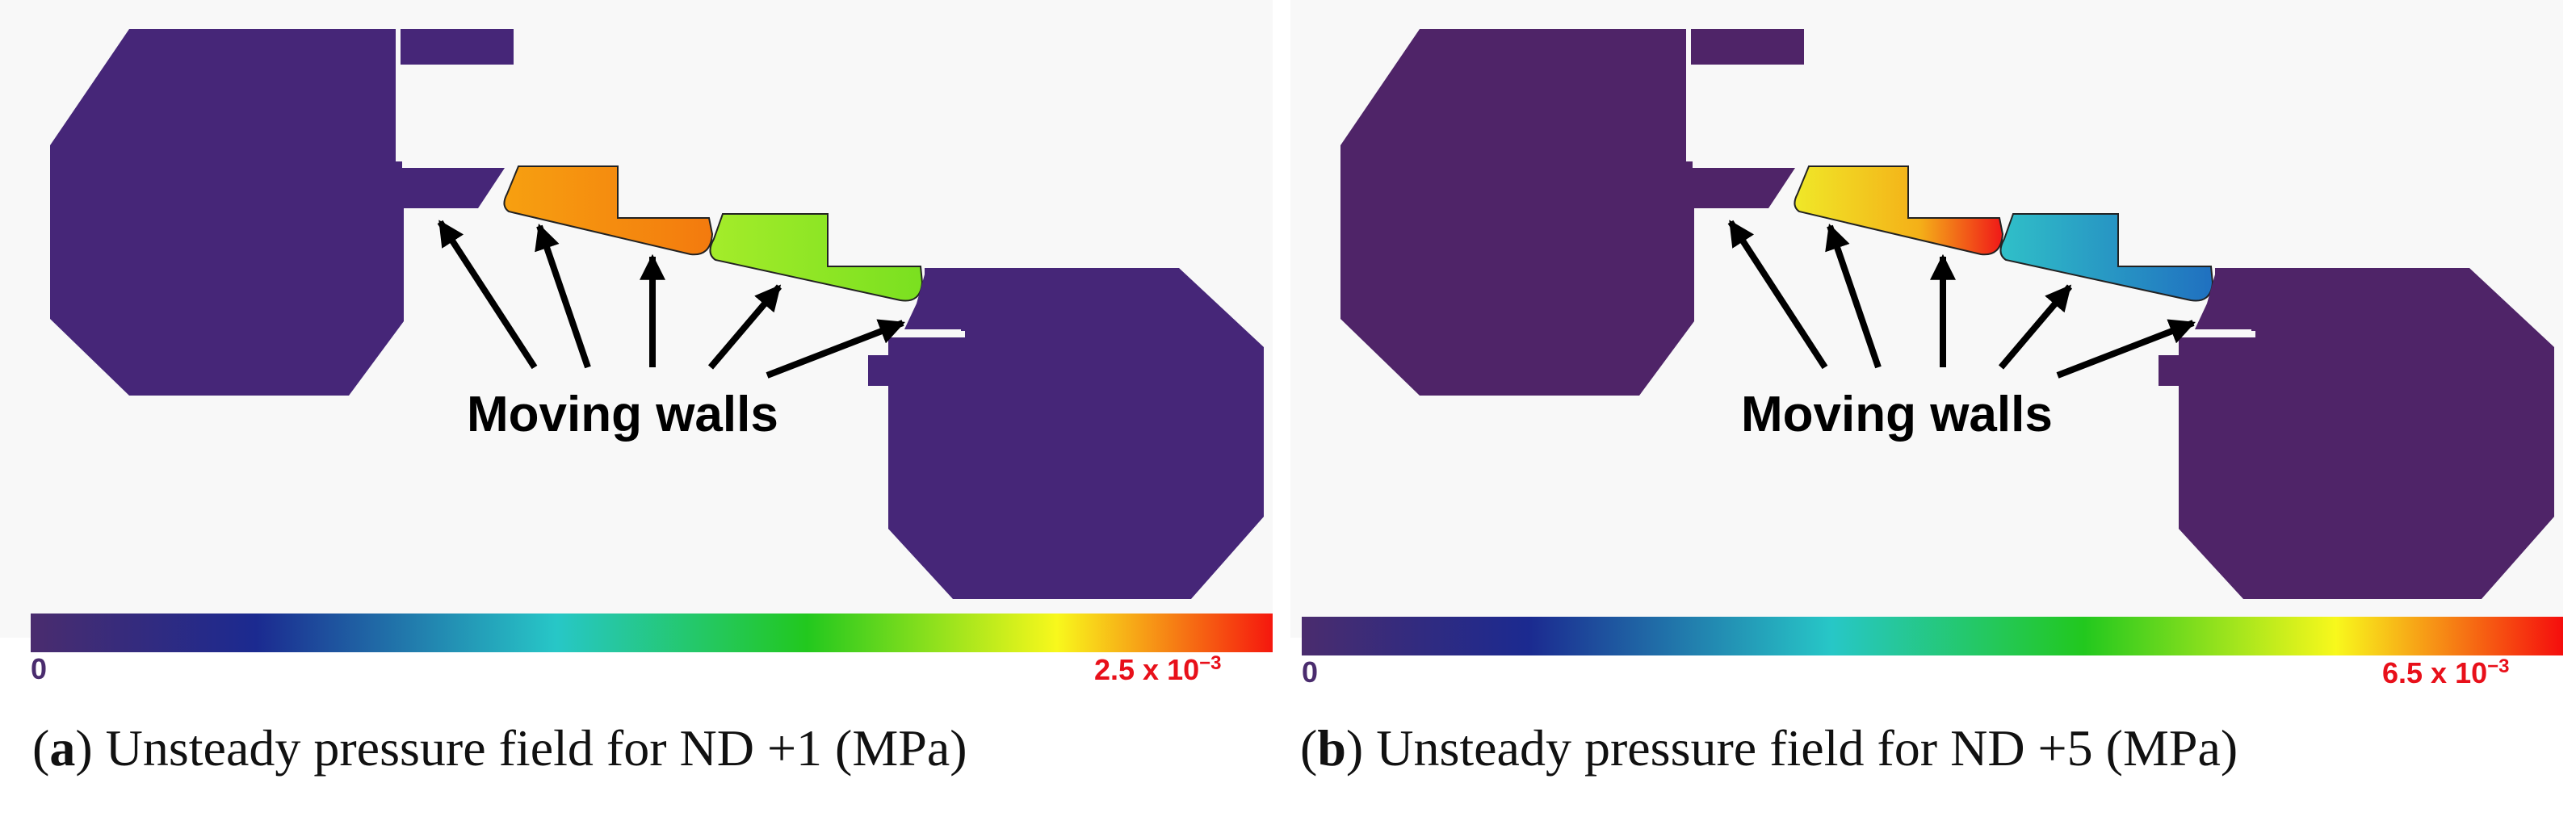 This screenshot has width=2576, height=825. Describe the element at coordinates (652, 633) in the screenshot. I see `colorbar-a` at that location.